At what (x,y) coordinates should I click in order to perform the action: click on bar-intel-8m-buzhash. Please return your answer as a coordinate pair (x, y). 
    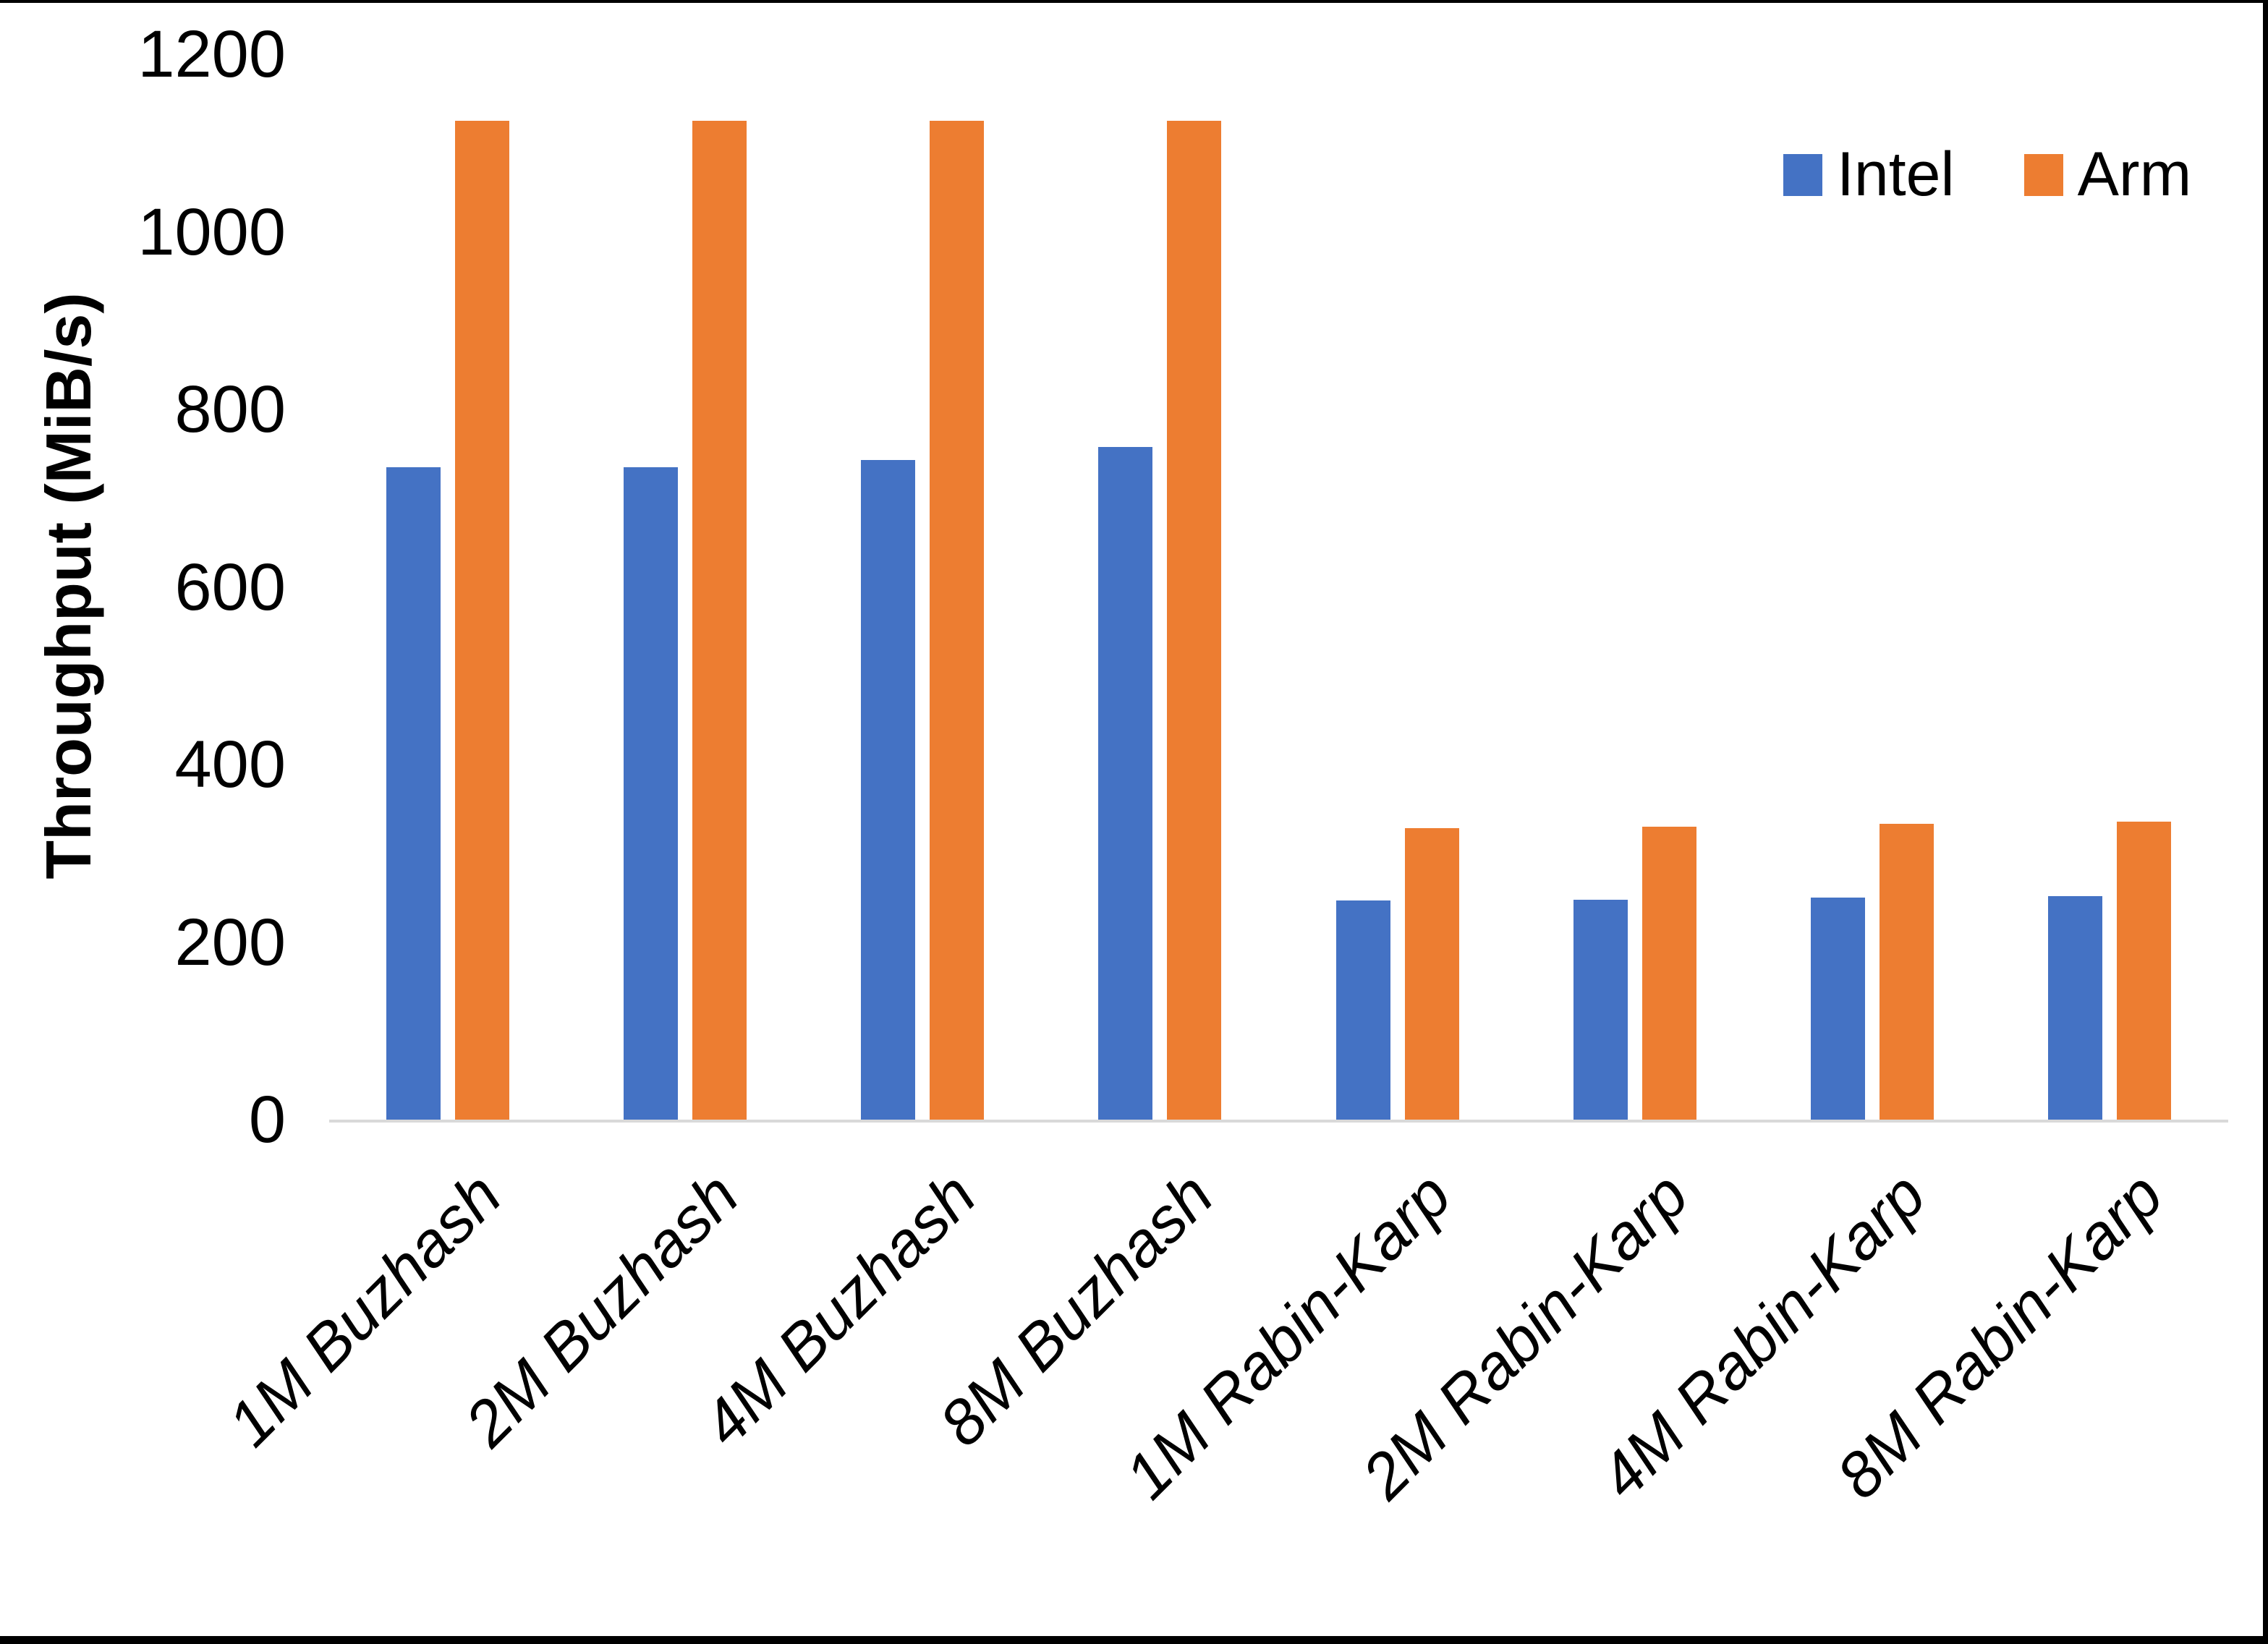
    Looking at the image, I should click on (1125, 783).